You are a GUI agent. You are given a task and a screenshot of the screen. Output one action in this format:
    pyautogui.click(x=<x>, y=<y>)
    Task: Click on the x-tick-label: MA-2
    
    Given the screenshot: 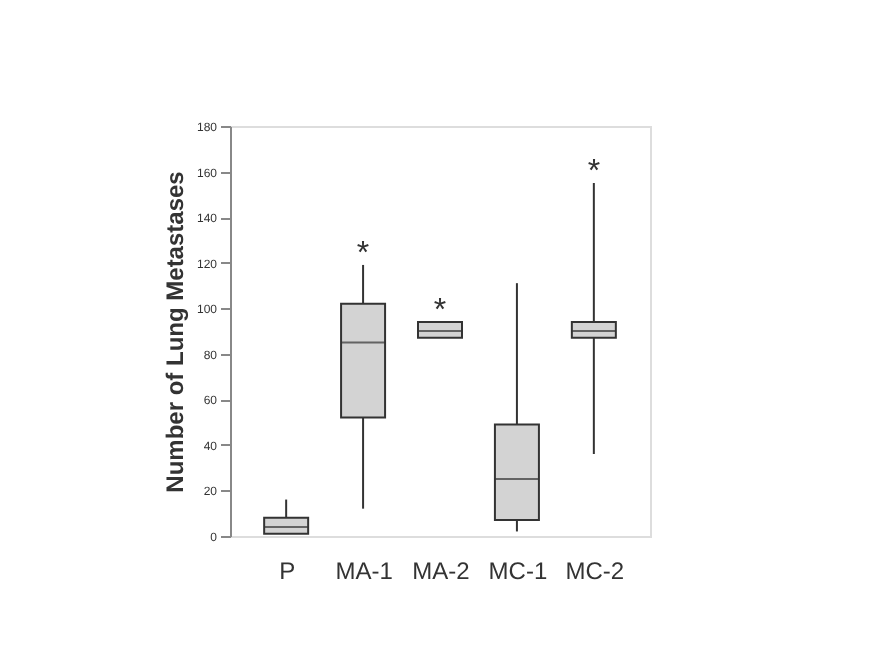 What is the action you would take?
    pyautogui.click(x=441, y=571)
    